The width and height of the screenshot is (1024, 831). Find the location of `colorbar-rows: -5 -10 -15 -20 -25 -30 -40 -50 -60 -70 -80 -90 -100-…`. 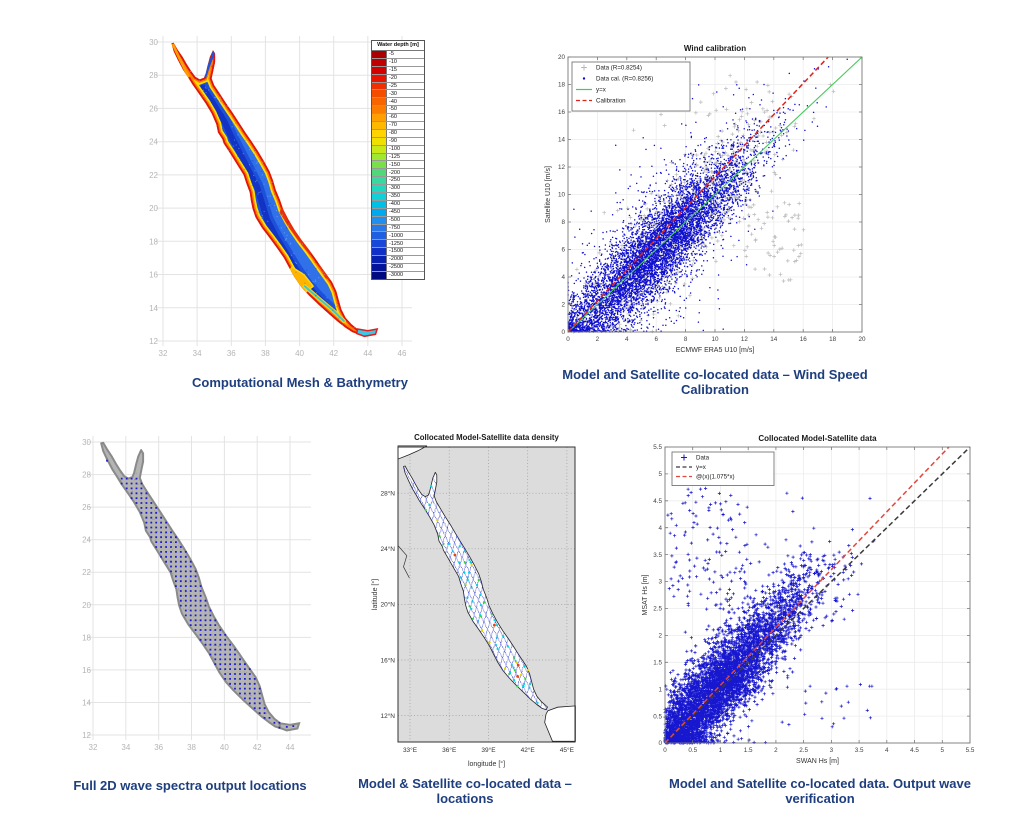

colorbar-rows: -5 -10 -15 -20 -25 -30 -40 -50 -60 -70 -80 -90 -100-… is located at coordinates (398, 165).